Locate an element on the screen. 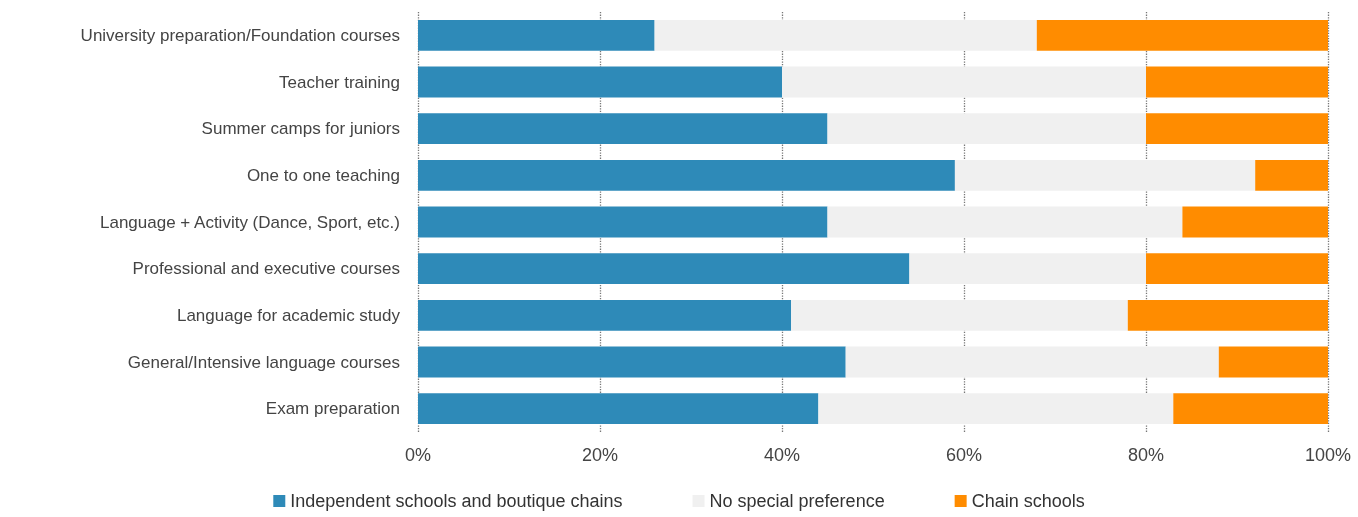 The height and width of the screenshot is (517, 1358). legend-label: Chain schools is located at coordinates (1028, 501).